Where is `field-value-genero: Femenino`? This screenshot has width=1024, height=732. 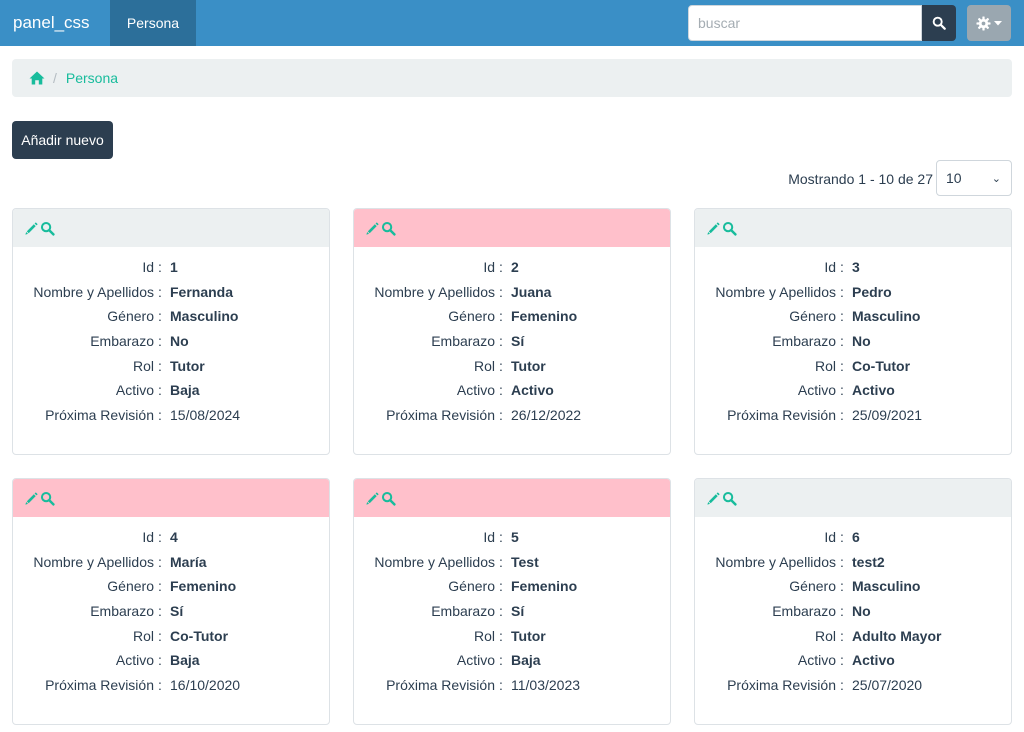
field-value-genero: Femenino is located at coordinates (544, 316).